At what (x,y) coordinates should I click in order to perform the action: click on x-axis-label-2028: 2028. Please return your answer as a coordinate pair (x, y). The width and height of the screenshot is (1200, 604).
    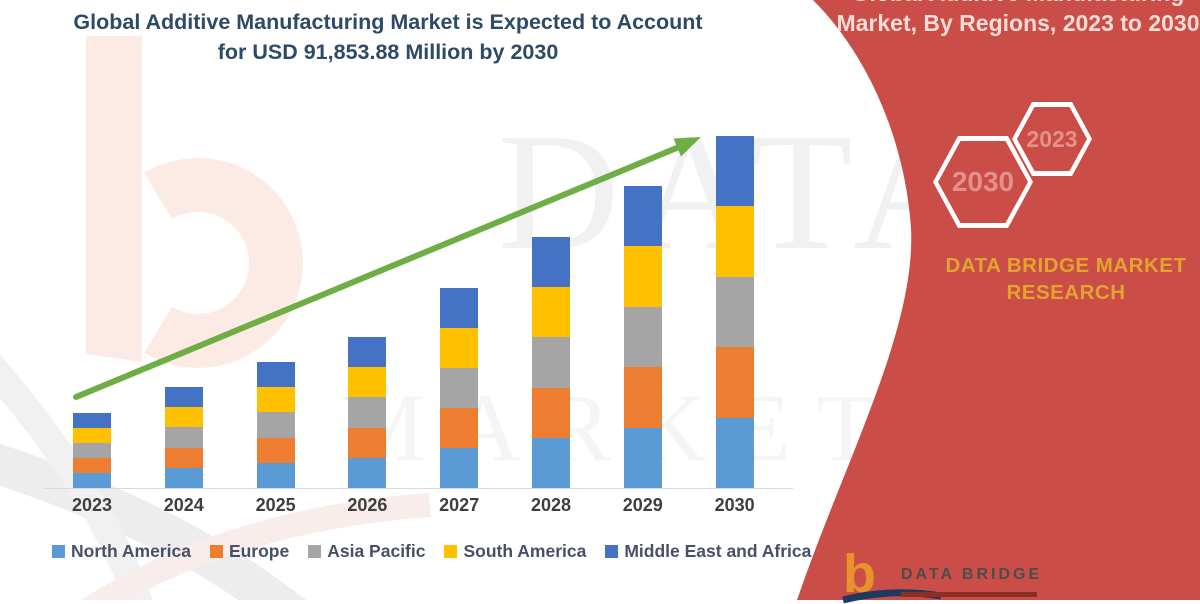
    Looking at the image, I should click on (551, 505).